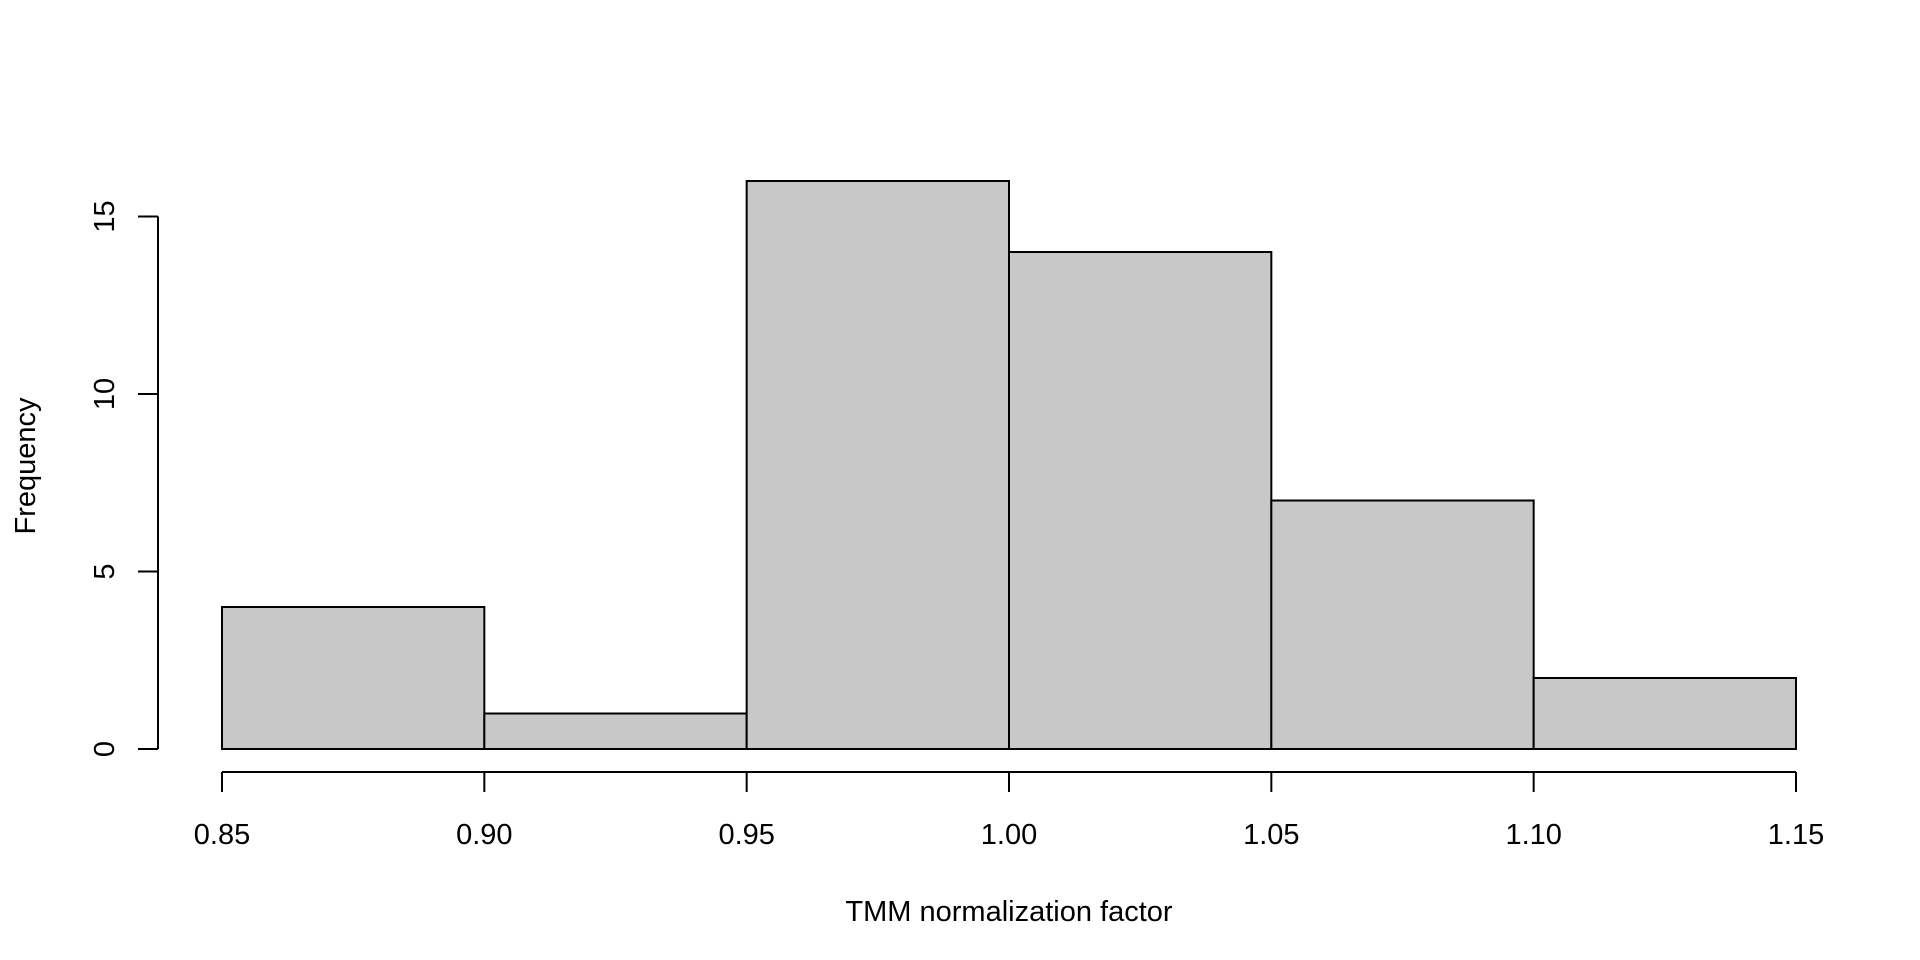  What do you see at coordinates (1008, 912) in the screenshot?
I see `x-axis-title: TMM normalization factor` at bounding box center [1008, 912].